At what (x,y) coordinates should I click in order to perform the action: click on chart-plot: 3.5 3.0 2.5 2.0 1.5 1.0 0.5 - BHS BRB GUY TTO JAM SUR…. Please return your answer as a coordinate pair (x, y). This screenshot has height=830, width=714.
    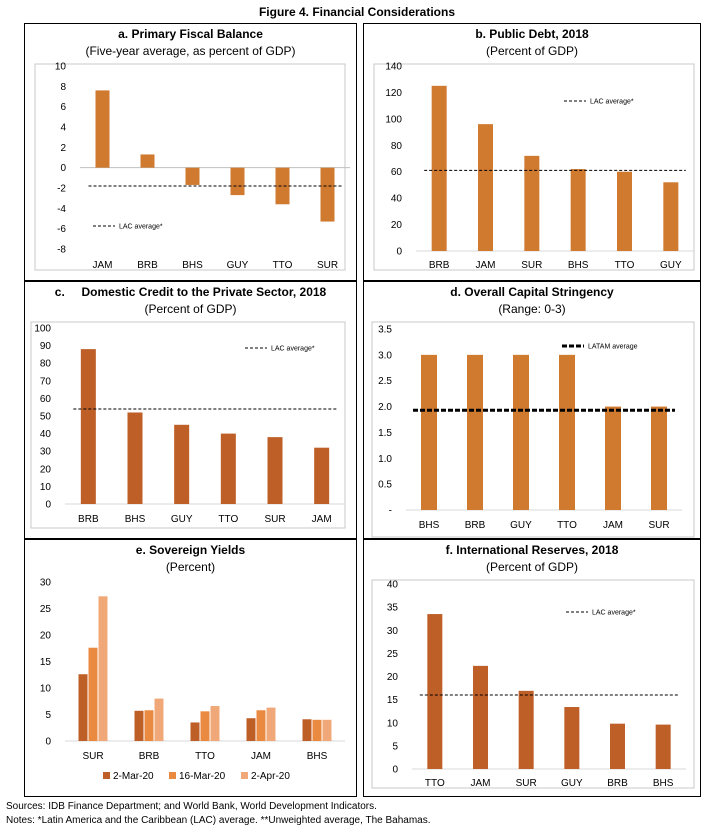
    Looking at the image, I should click on (533, 429).